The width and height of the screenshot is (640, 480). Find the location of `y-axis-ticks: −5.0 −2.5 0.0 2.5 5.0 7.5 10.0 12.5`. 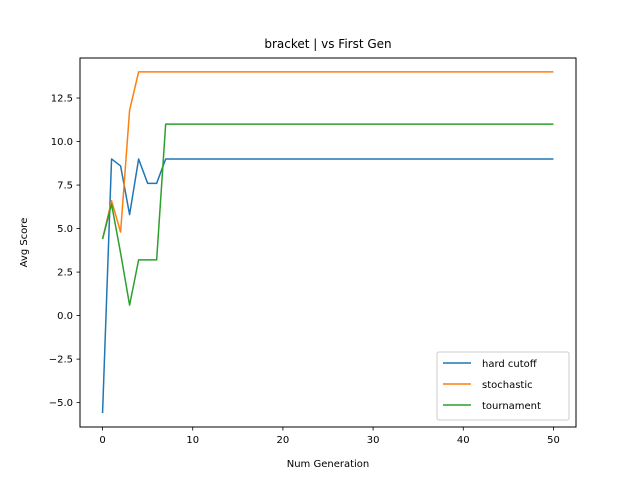

y-axis-ticks: −5.0 −2.5 0.0 2.5 5.0 7.5 10.0 12.5 is located at coordinates (64, 251).